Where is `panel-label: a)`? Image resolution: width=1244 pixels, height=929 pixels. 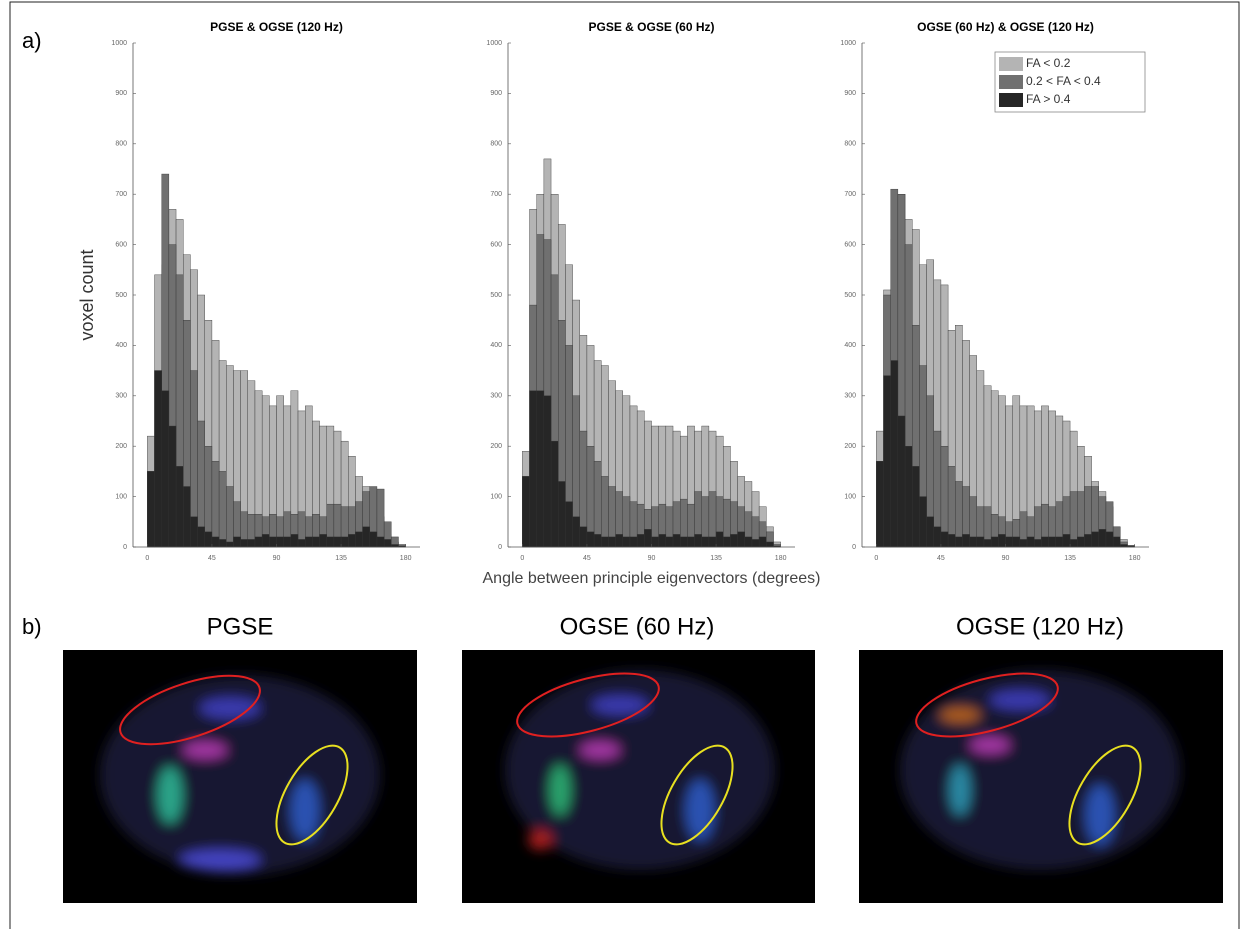
panel-label: a) is located at coordinates (32, 40).